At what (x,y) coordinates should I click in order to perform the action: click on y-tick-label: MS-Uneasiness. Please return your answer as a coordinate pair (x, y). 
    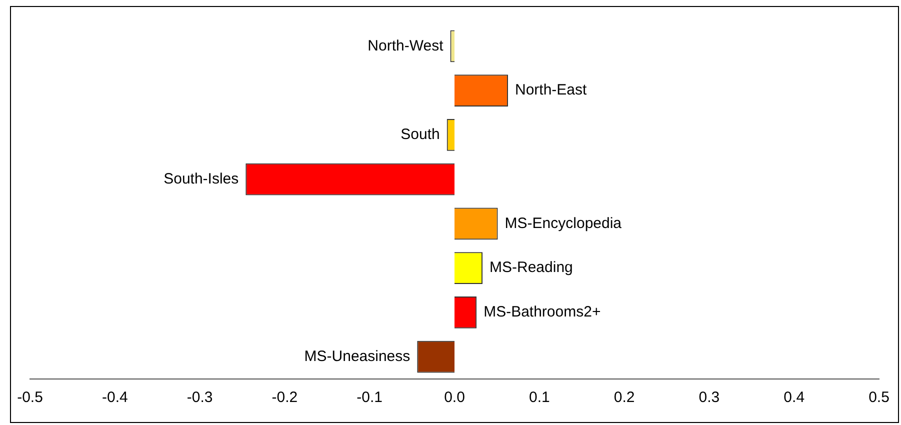
    Looking at the image, I should click on (357, 356).